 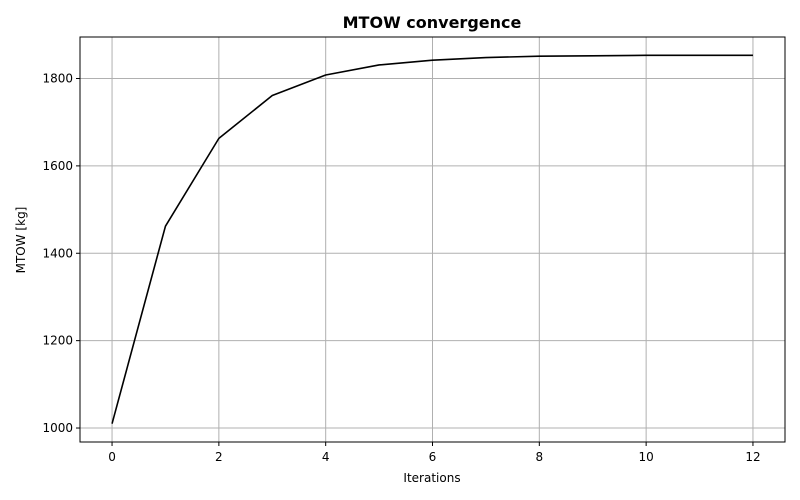 I want to click on x-axis-label: Iterations, so click(x=431, y=478).